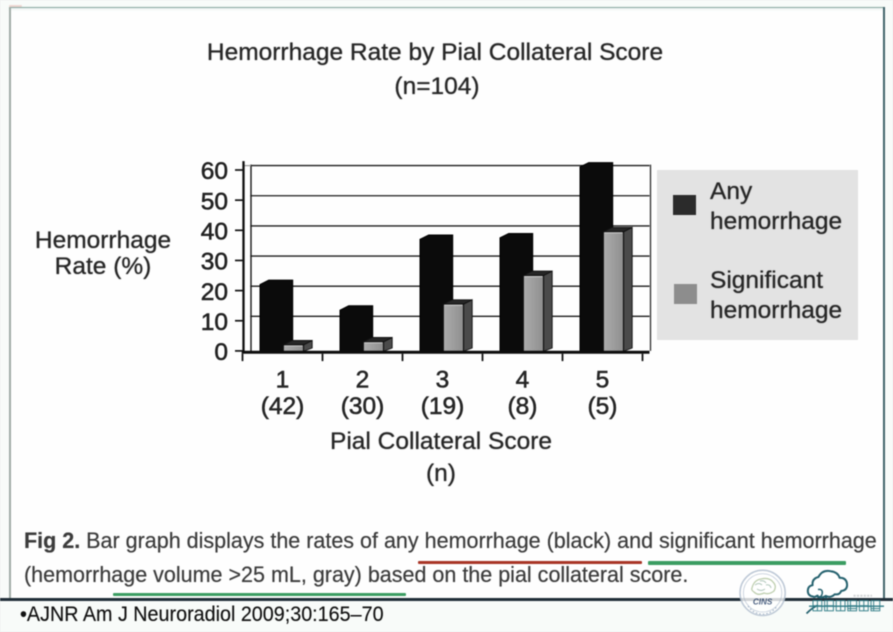  I want to click on y-tick-label-20: 20, so click(214, 292).